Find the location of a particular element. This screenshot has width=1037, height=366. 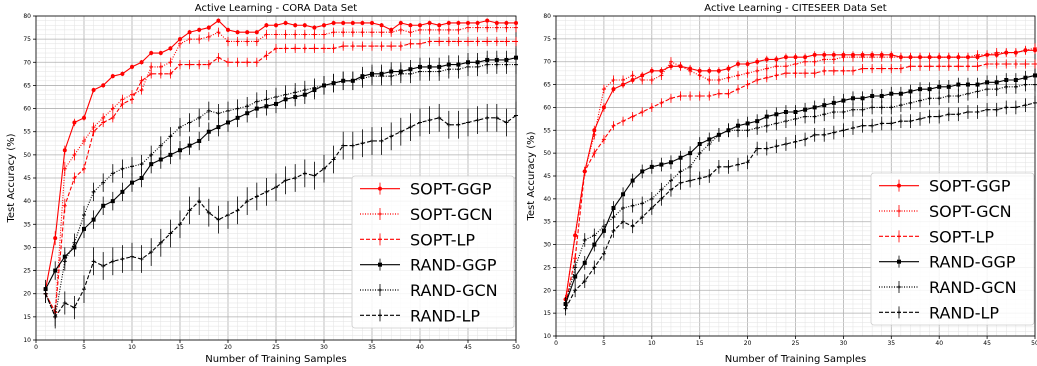

y-tick-label: 55 is located at coordinates (27, 132).